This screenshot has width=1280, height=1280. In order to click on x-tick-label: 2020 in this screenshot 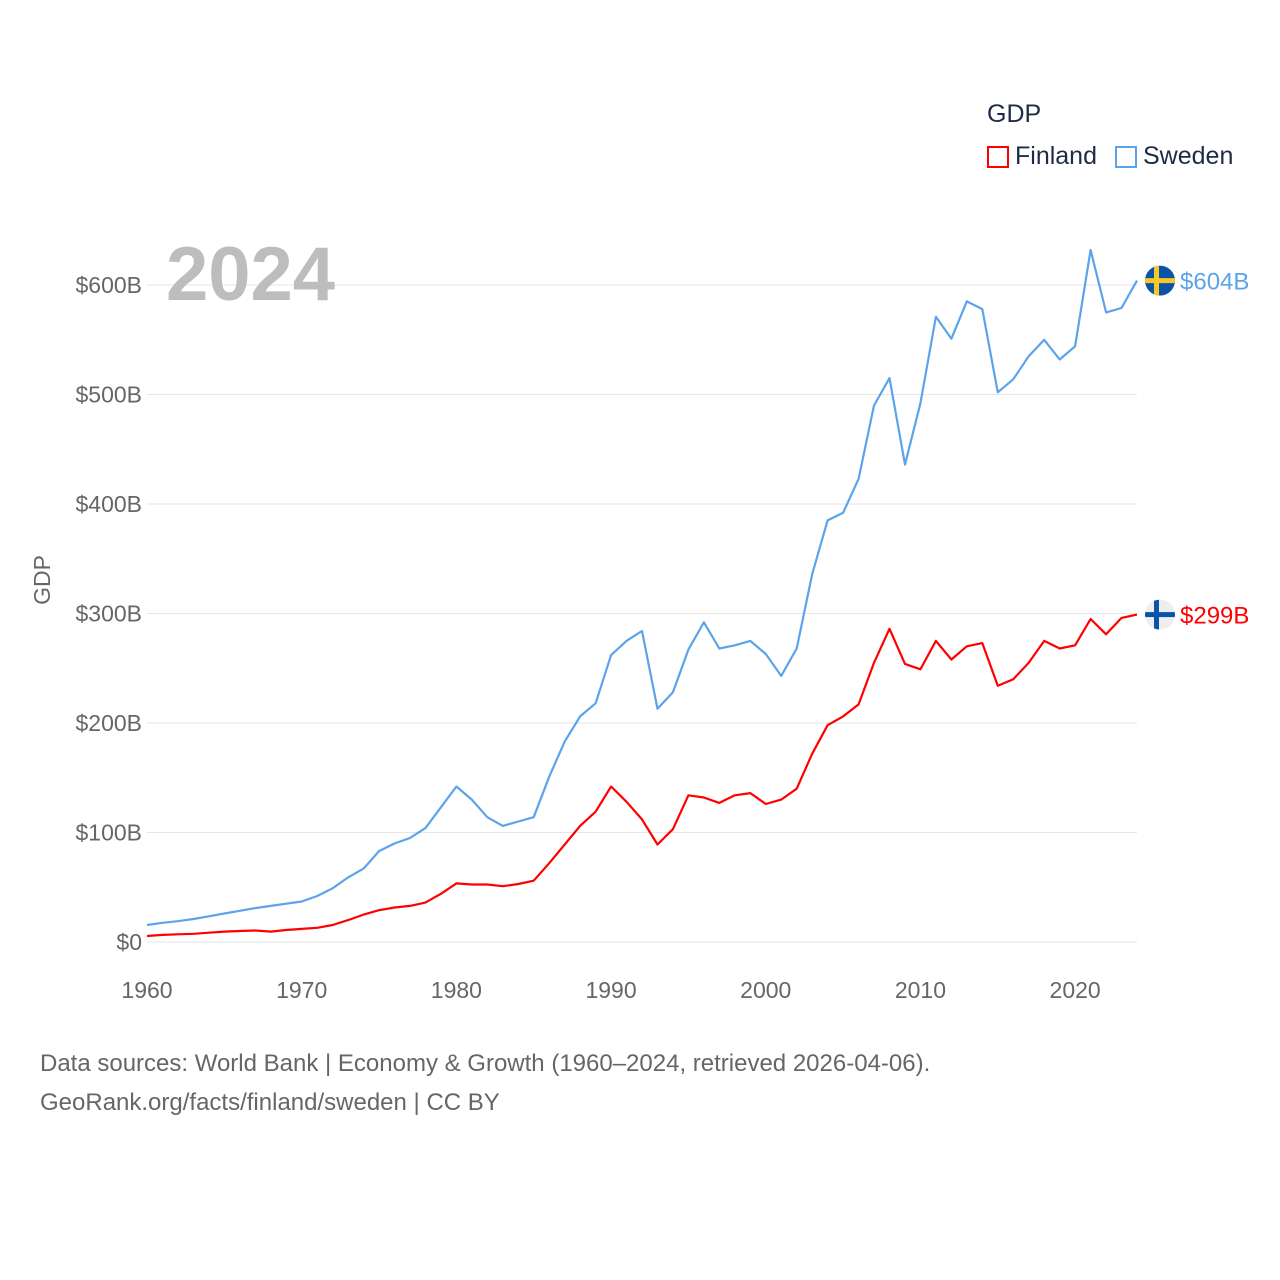, I will do `click(1075, 990)`.